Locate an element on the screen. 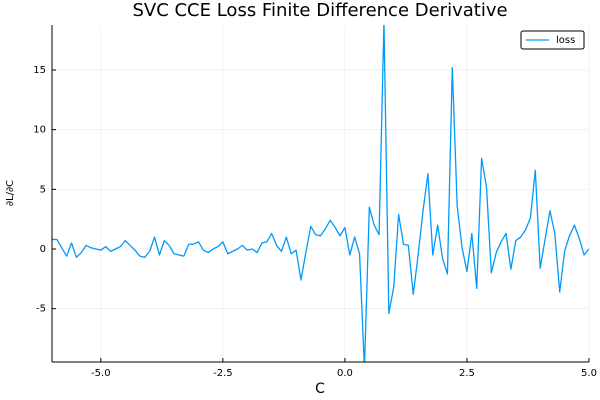  x-tick-label: 0.0 is located at coordinates (345, 373).